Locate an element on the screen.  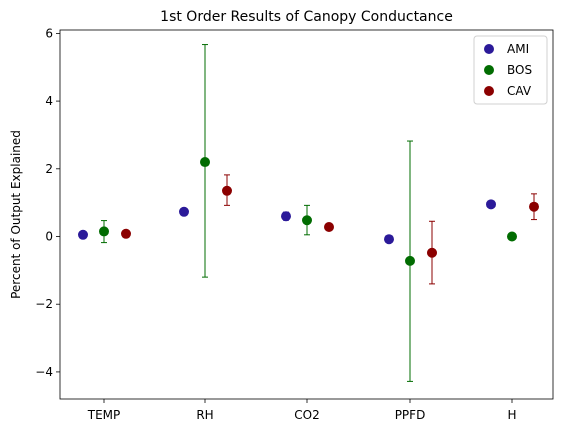
legend-label-bos: BOS is located at coordinates (519, 70).